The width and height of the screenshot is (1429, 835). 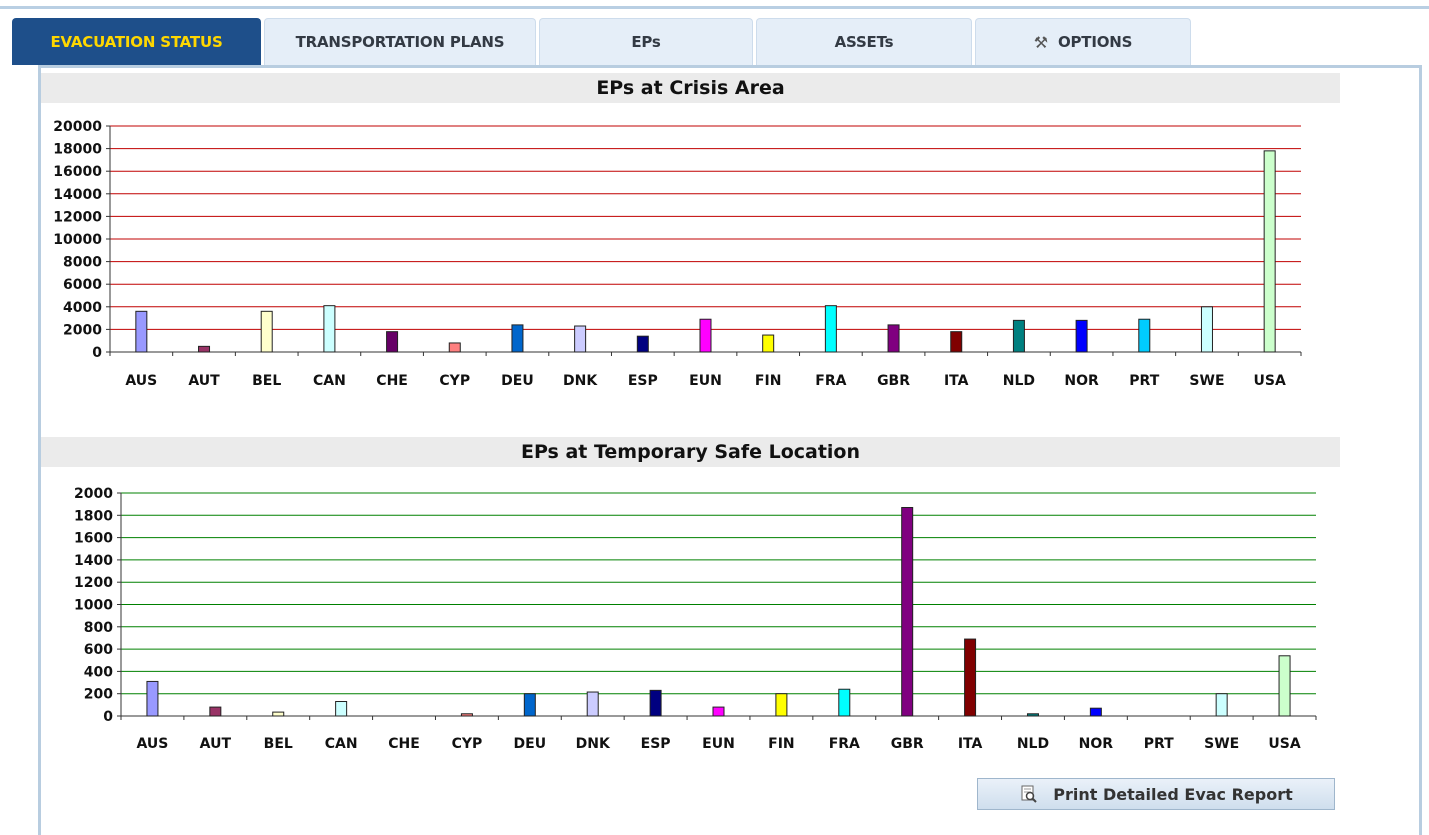 What do you see at coordinates (392, 342) in the screenshot?
I see `bar-che` at bounding box center [392, 342].